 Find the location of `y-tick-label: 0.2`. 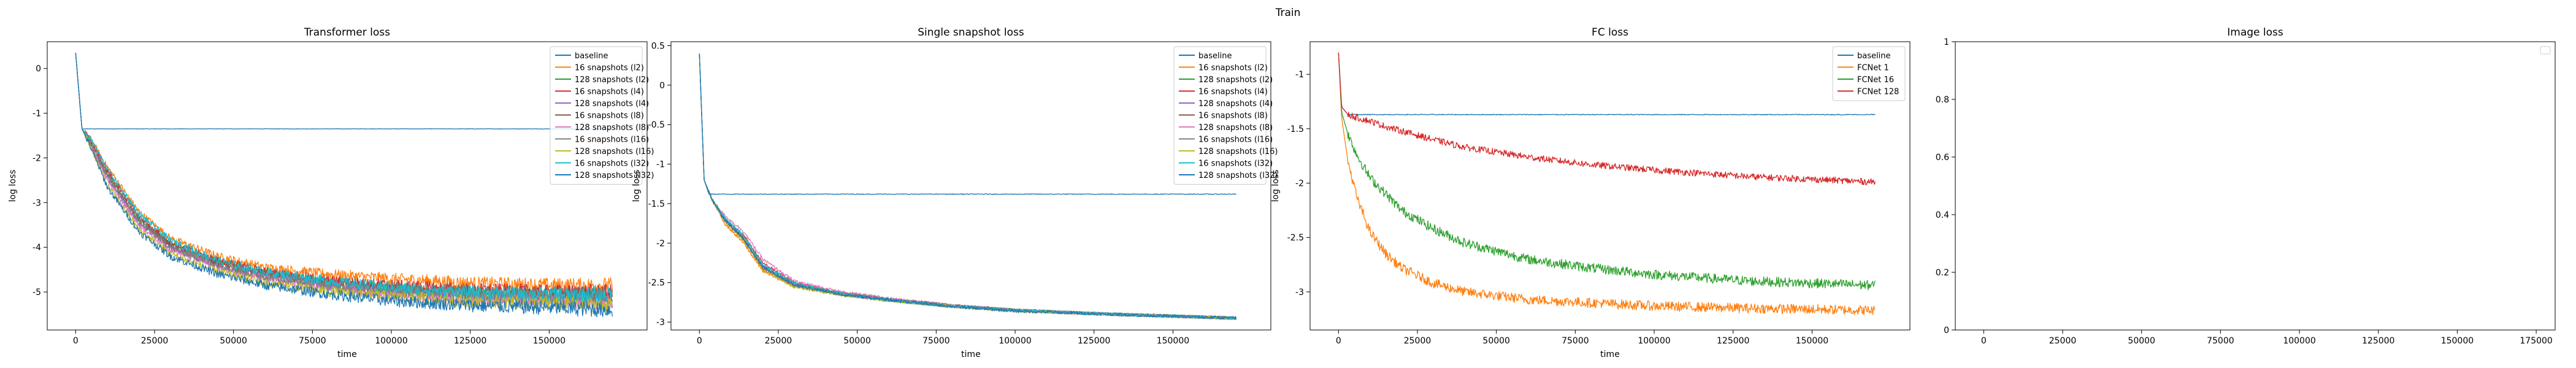

y-tick-label: 0.2 is located at coordinates (1942, 273).